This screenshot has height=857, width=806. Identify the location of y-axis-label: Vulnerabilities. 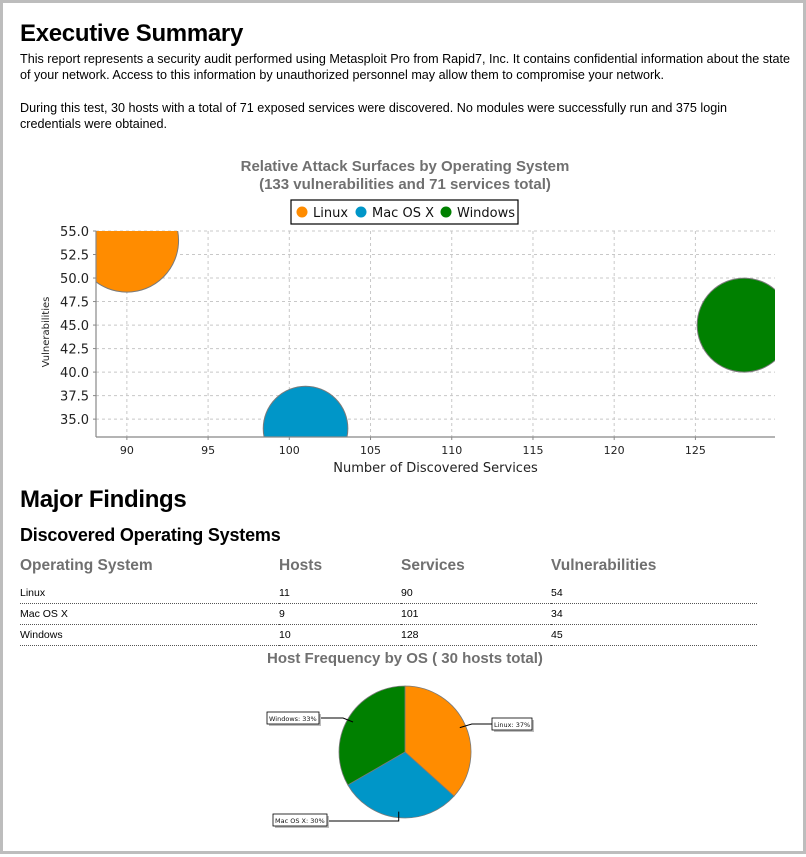
(46, 332).